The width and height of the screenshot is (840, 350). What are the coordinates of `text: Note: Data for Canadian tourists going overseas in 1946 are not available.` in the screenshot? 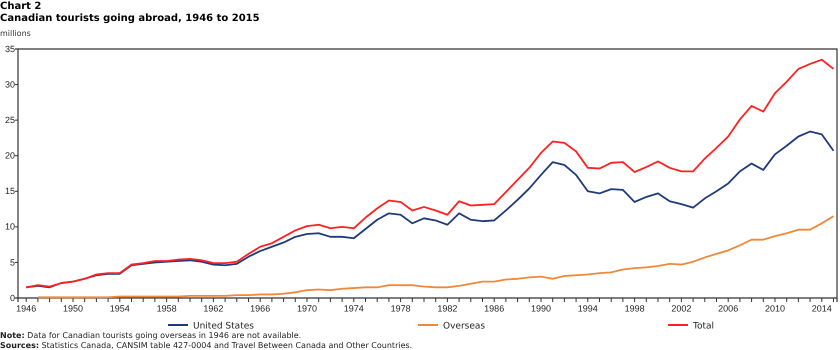 It's located at (151, 335).